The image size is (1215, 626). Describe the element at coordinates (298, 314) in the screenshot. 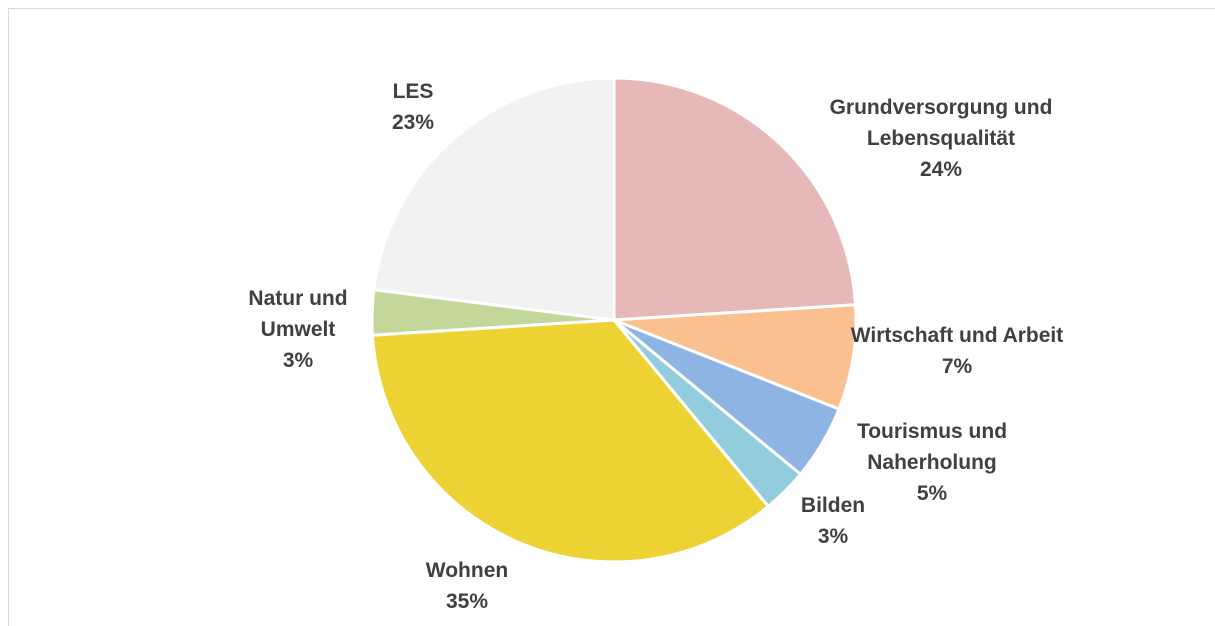

I see `category-label: Natur und Umwelt` at that location.